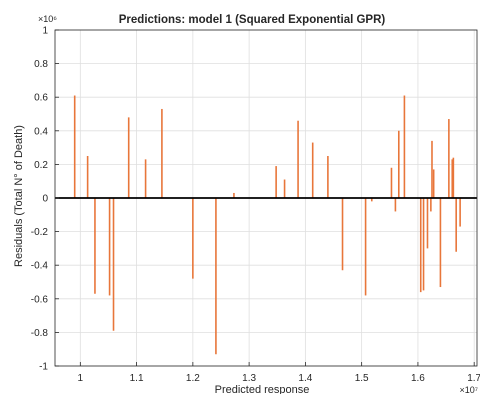 This screenshot has width=480, height=394. Describe the element at coordinates (40, 333) in the screenshot. I see `y-tick-label: -0.8` at that location.